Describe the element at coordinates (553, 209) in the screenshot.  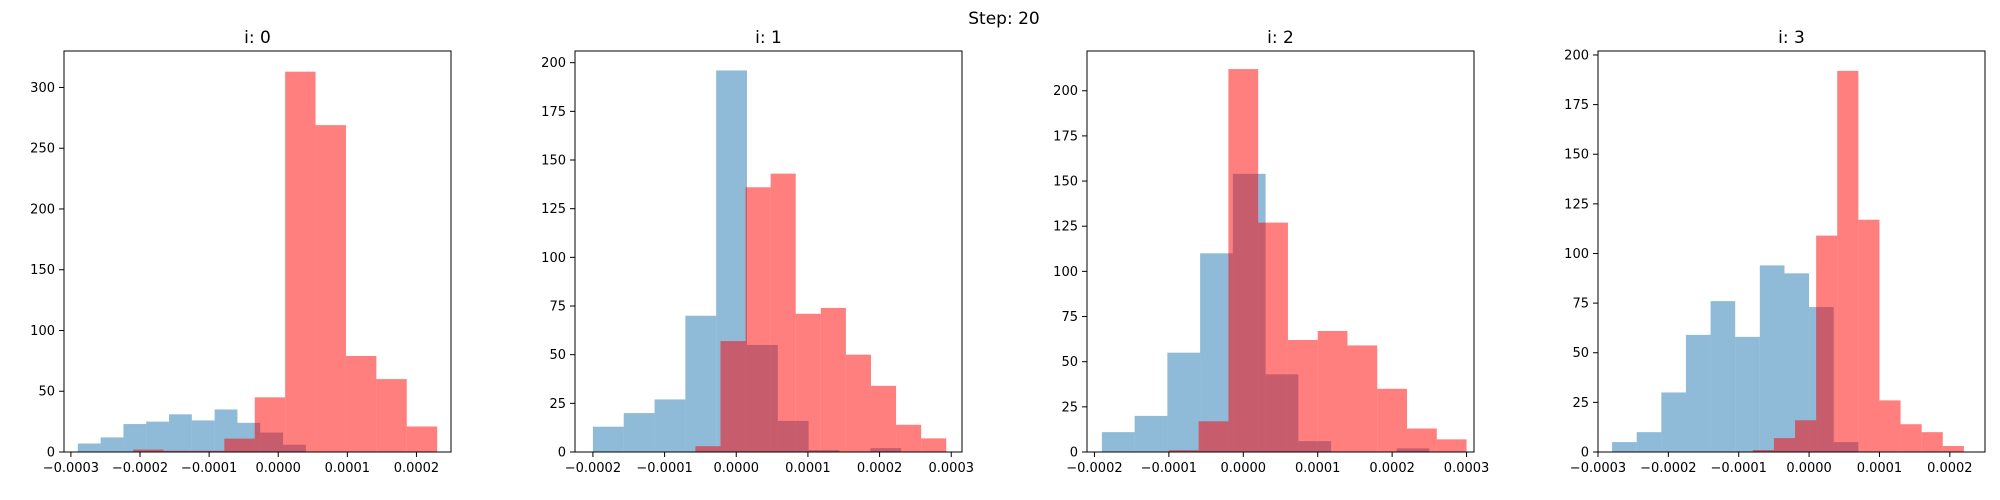
I see `y-tick-label: 125` at that location.